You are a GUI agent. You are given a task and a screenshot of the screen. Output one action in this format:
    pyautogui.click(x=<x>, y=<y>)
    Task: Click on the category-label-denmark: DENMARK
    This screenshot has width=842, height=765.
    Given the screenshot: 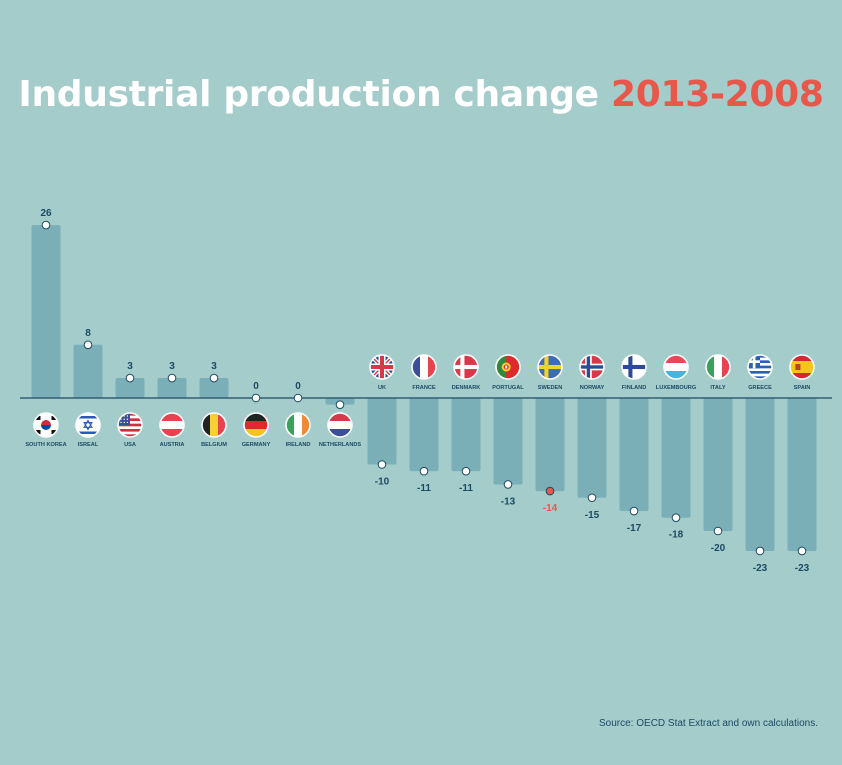 What is the action you would take?
    pyautogui.click(x=466, y=388)
    